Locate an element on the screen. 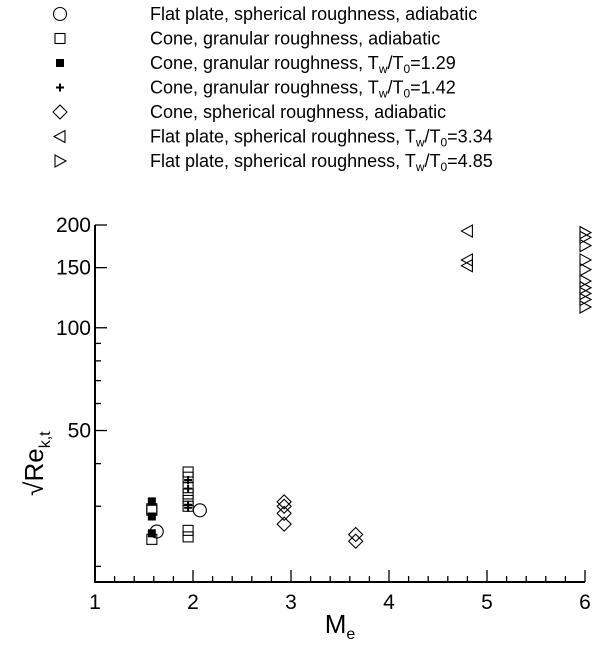 This screenshot has width=599, height=645. legend-label: Cone, spherical roughness, adiabatic is located at coordinates (298, 112).